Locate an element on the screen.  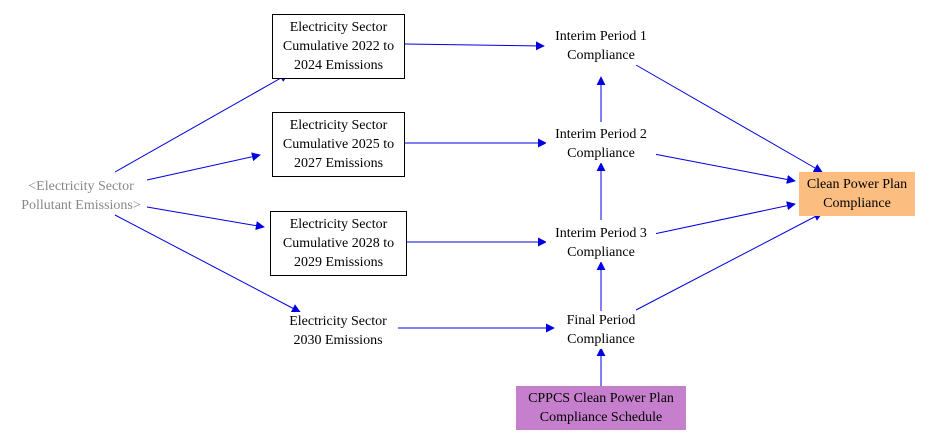
arrow-interim-2-to-cpp is located at coordinates (724, 168).